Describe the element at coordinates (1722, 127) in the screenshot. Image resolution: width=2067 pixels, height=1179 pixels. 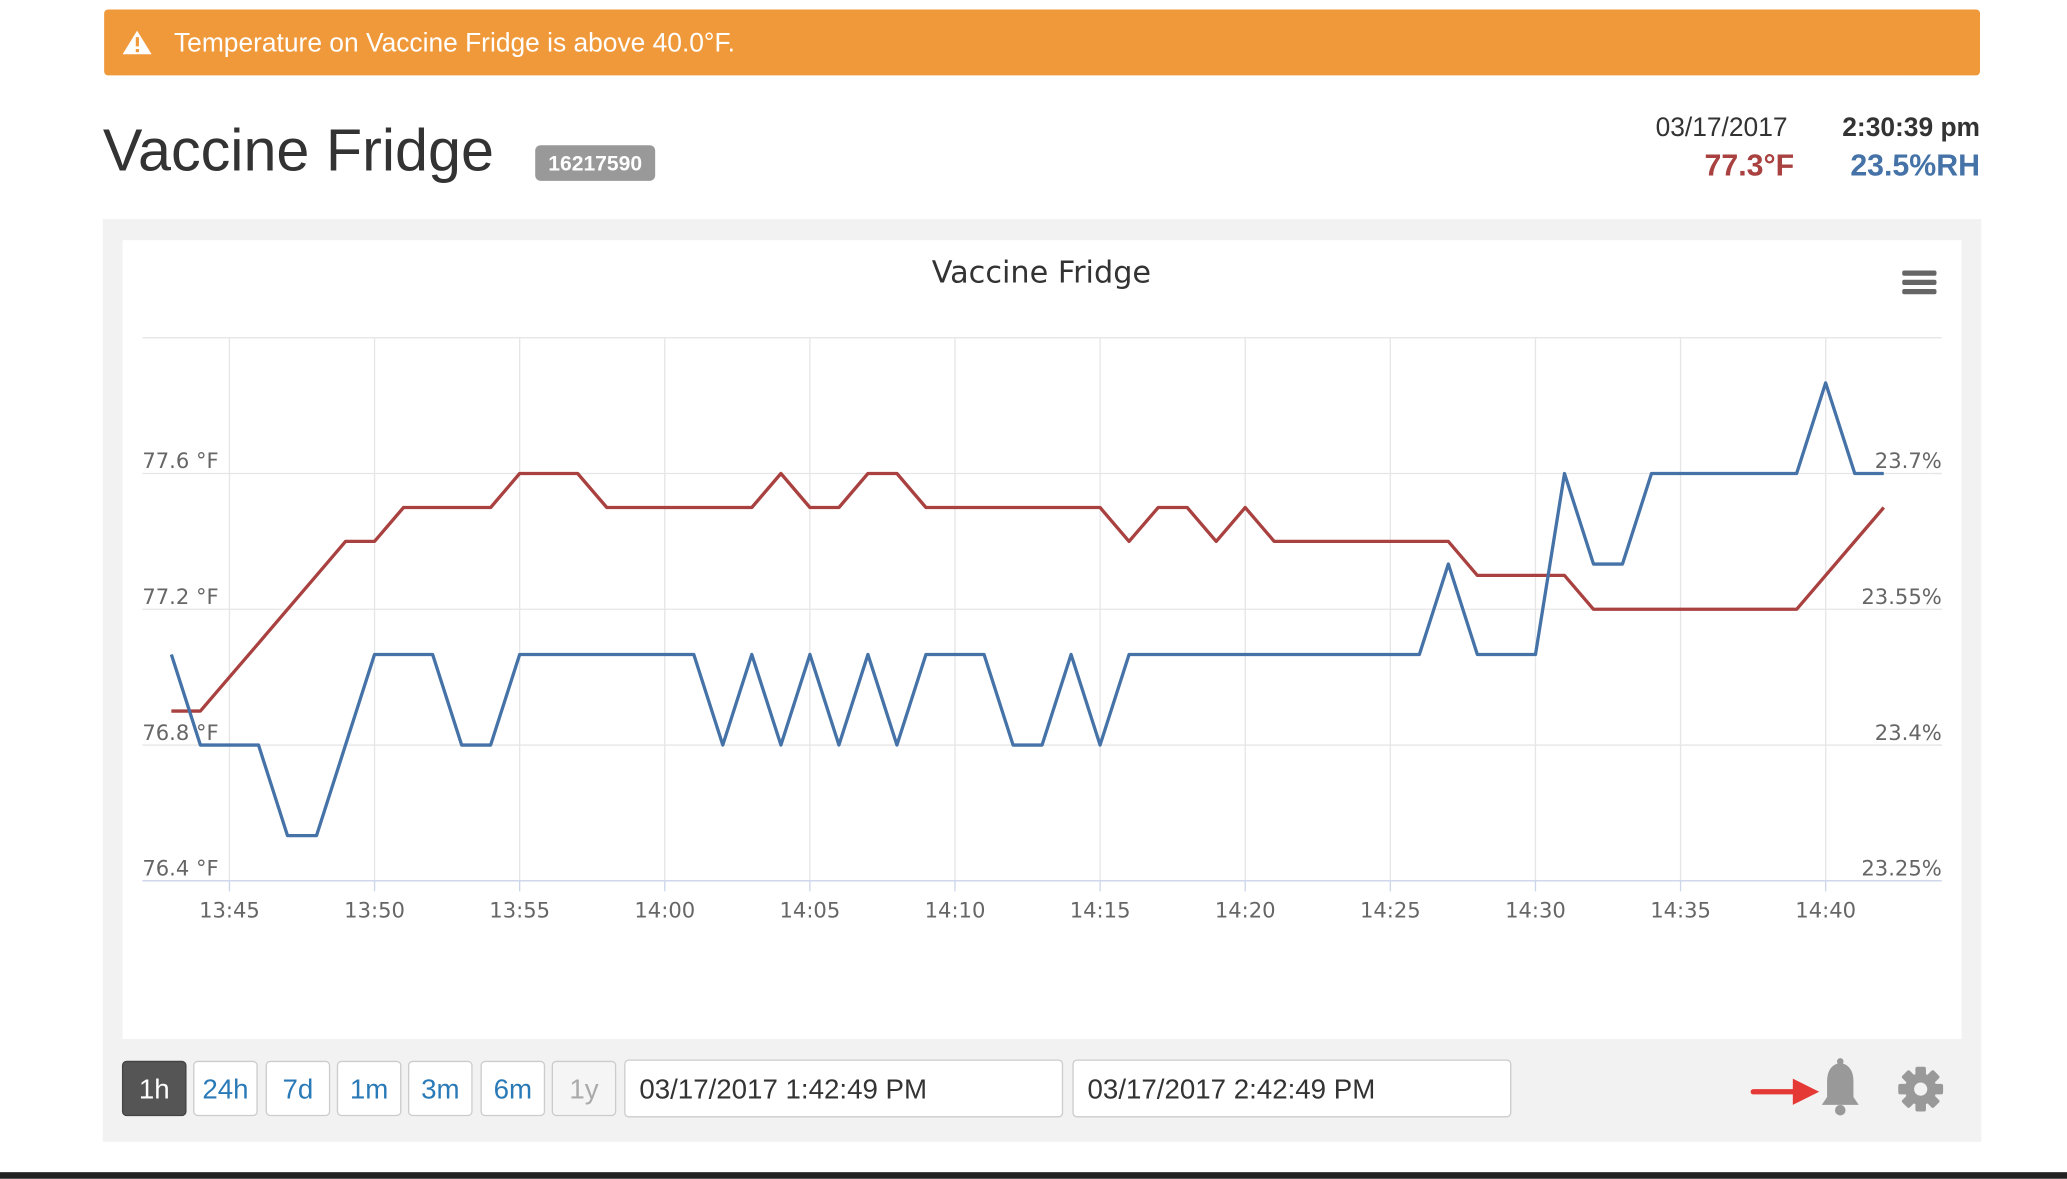
I see `reading-date: 03/17/2017` at that location.